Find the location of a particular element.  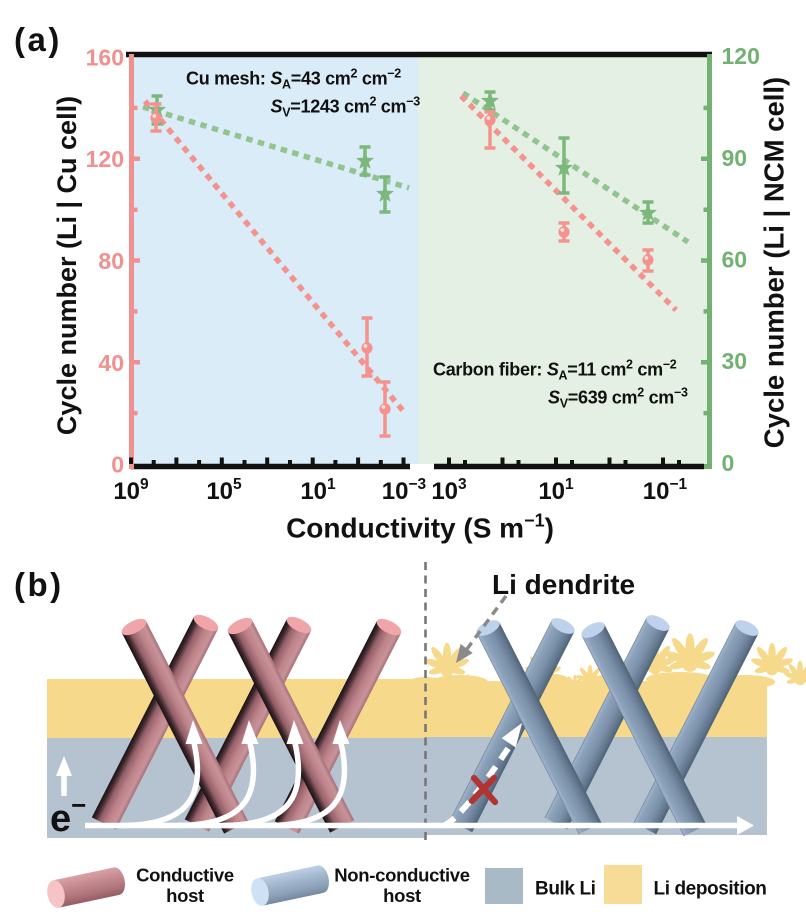

svg-text: Li deposition is located at coordinates (710, 889).